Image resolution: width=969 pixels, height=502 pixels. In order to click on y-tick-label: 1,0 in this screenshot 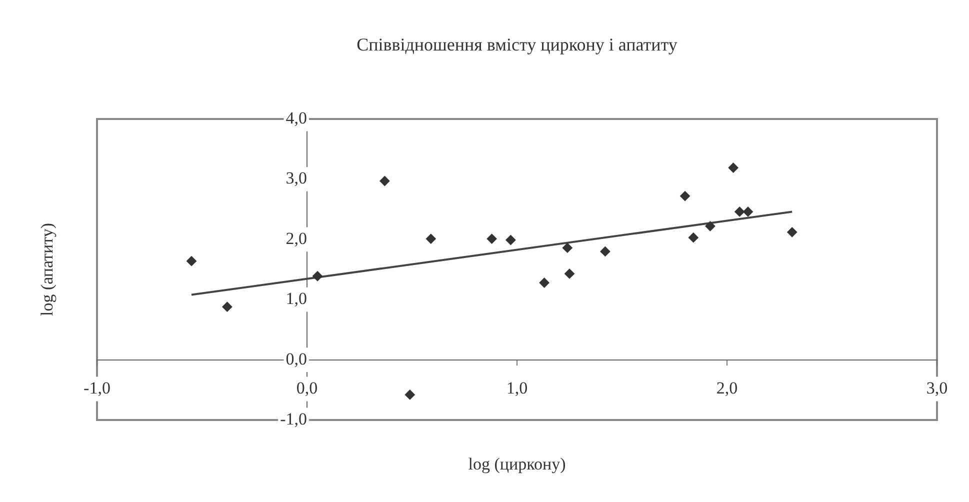, I will do `click(296, 298)`.